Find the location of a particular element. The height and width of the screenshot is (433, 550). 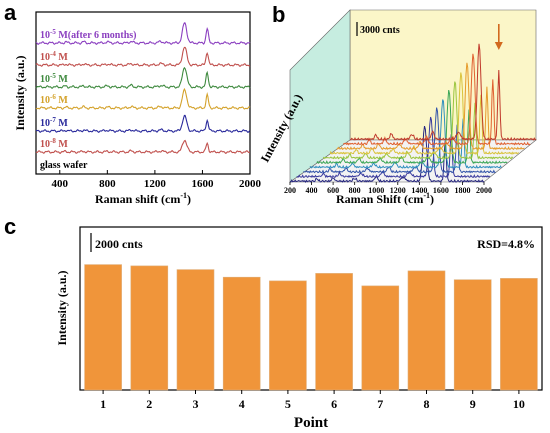

panel-c-y-axis-label: Intensity (a.u.) is located at coordinates (62, 307).